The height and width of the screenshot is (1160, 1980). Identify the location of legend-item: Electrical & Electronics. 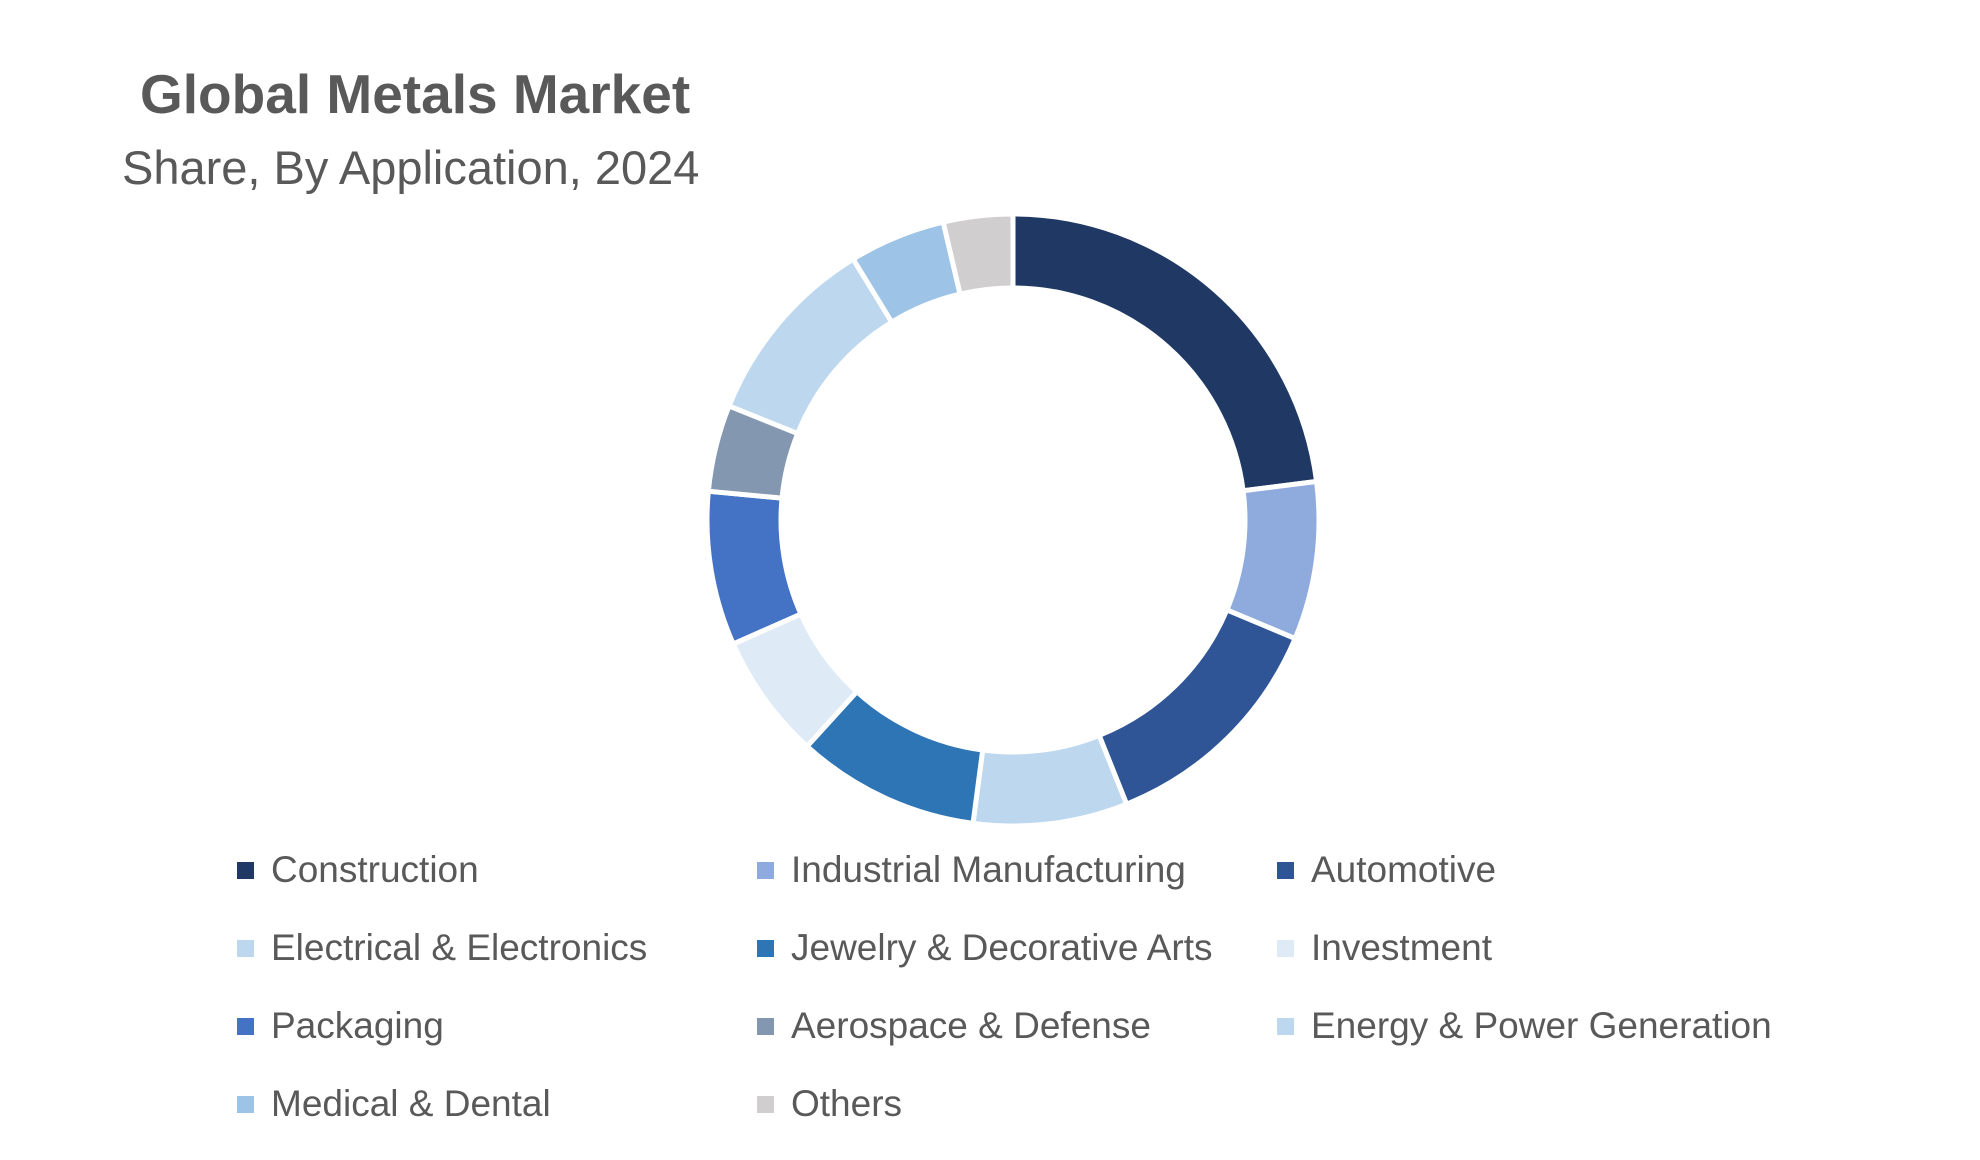
(442, 948).